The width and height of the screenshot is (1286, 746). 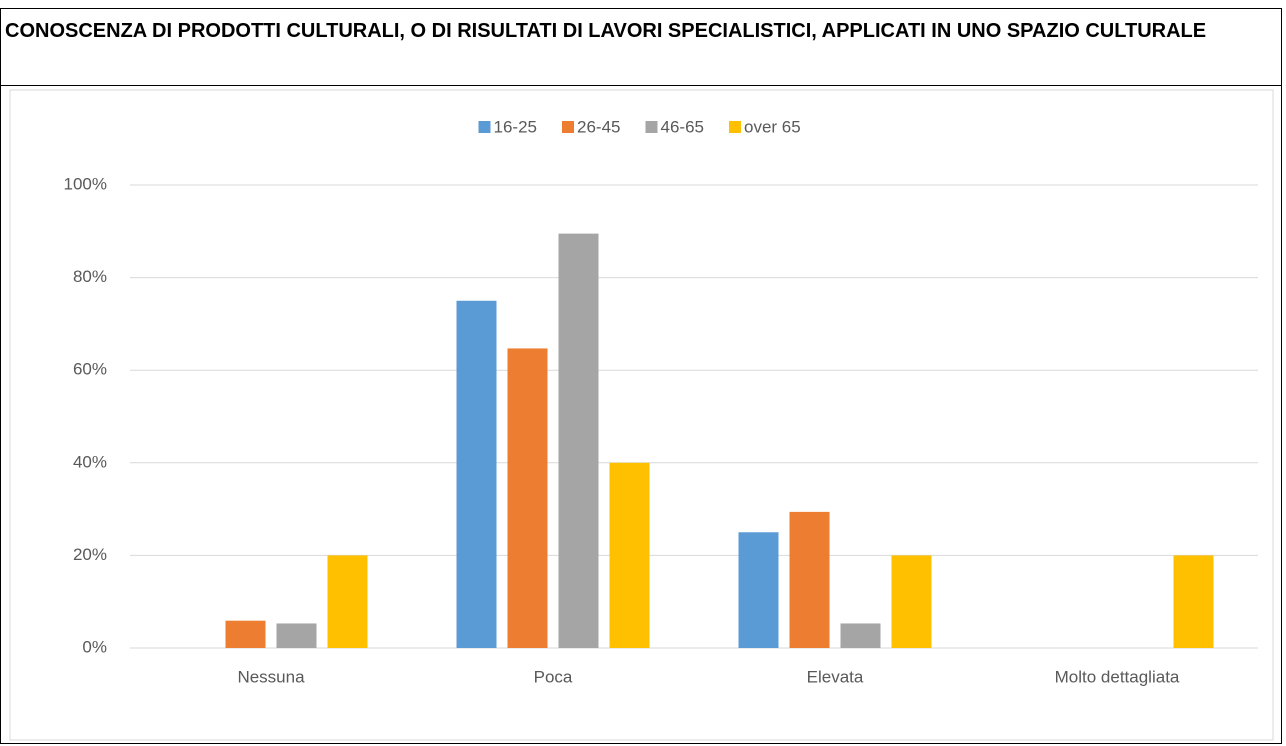 What do you see at coordinates (271, 676) in the screenshot?
I see `x-tick-label: Nessuna` at bounding box center [271, 676].